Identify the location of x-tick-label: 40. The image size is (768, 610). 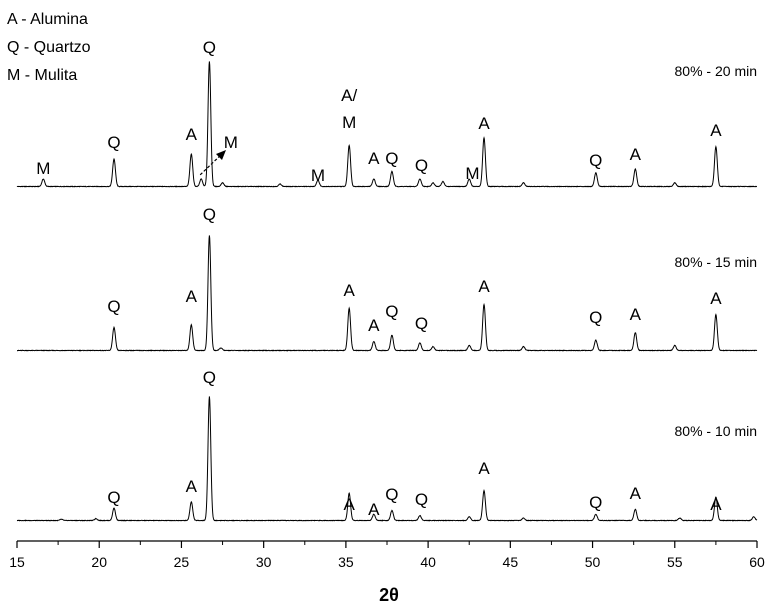
(428, 562).